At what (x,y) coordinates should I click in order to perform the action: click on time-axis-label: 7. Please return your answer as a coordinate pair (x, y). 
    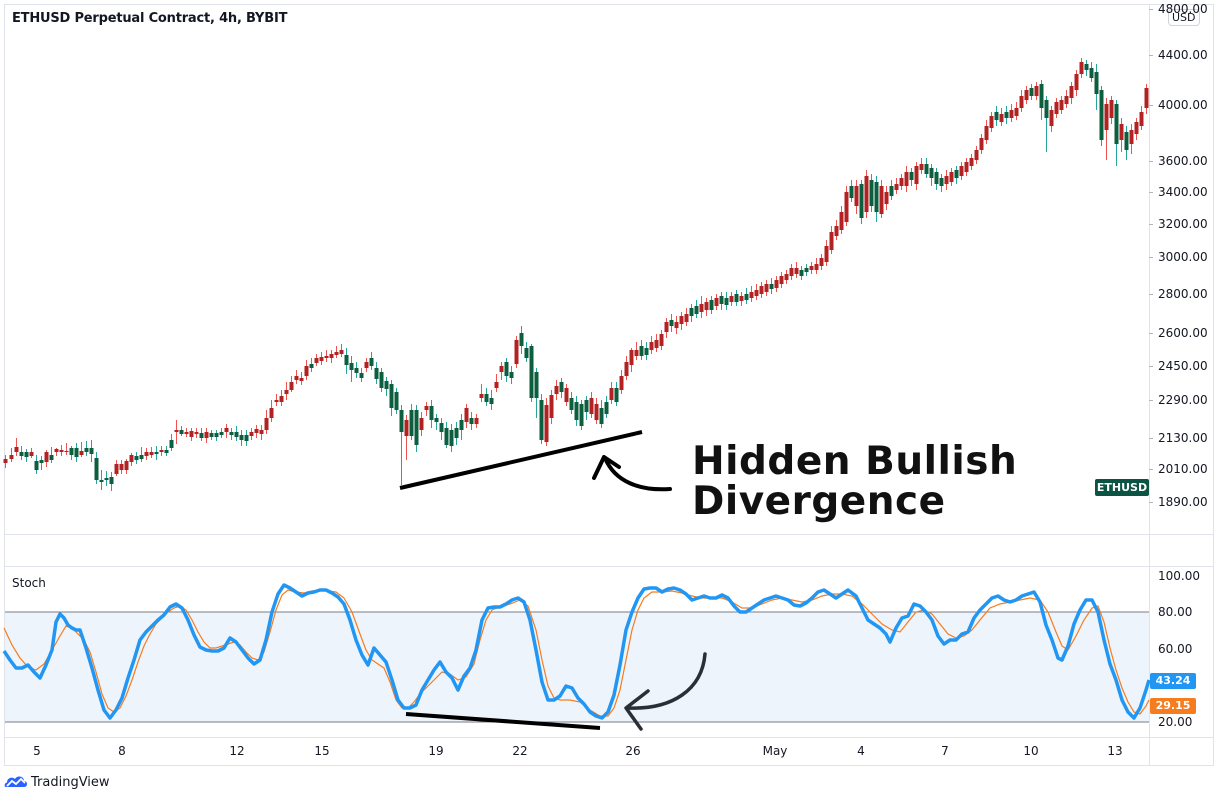
    Looking at the image, I should click on (945, 751).